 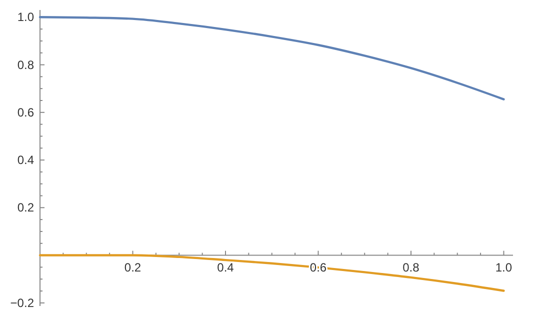 What do you see at coordinates (411, 267) in the screenshot?
I see `x-tick-label: 0.8` at bounding box center [411, 267].